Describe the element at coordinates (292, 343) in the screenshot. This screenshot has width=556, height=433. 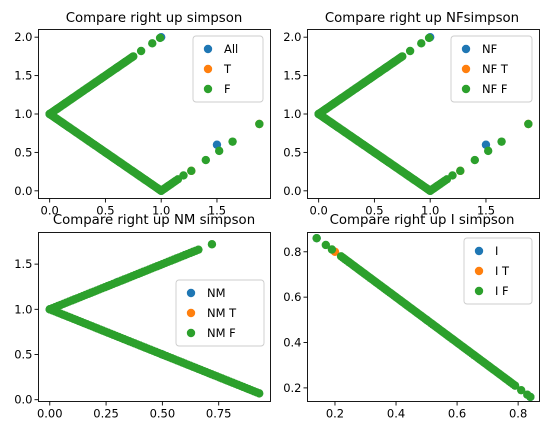
I see `panel-4-y-tick-label: 0.4` at that location.